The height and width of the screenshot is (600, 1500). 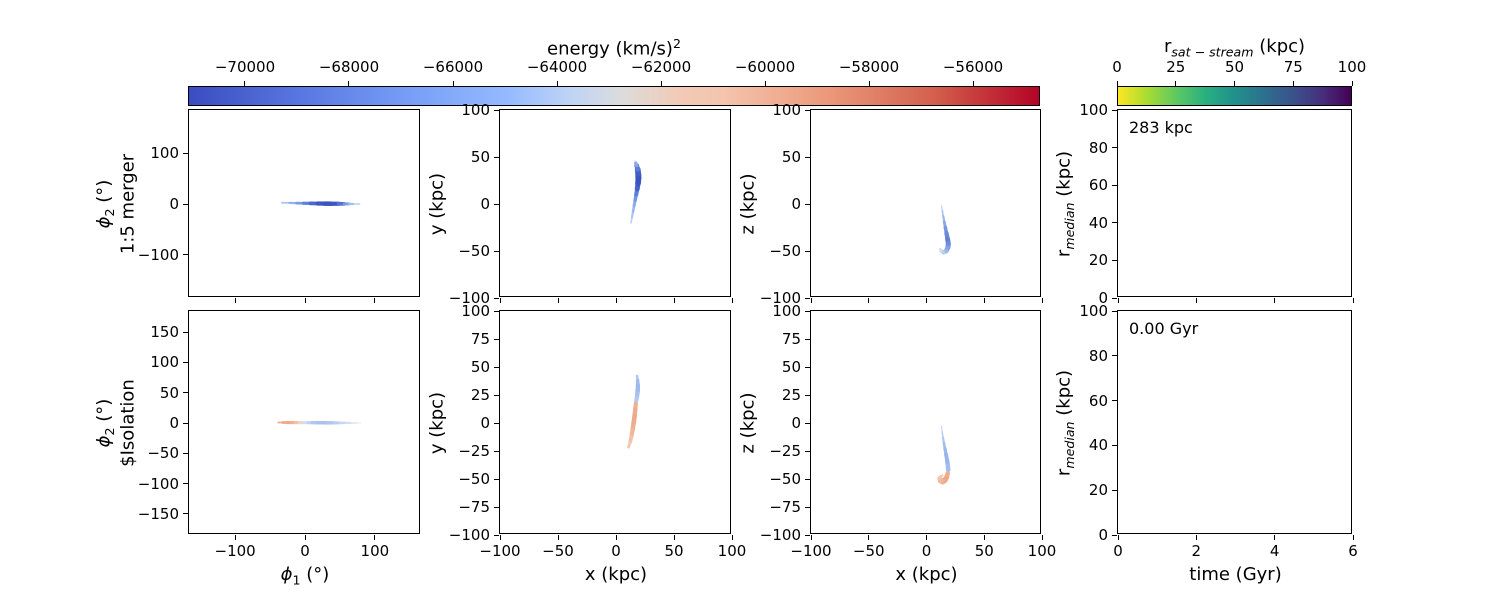 I want to click on energy-colorbar-title-exponent: 2, so click(x=676, y=43).